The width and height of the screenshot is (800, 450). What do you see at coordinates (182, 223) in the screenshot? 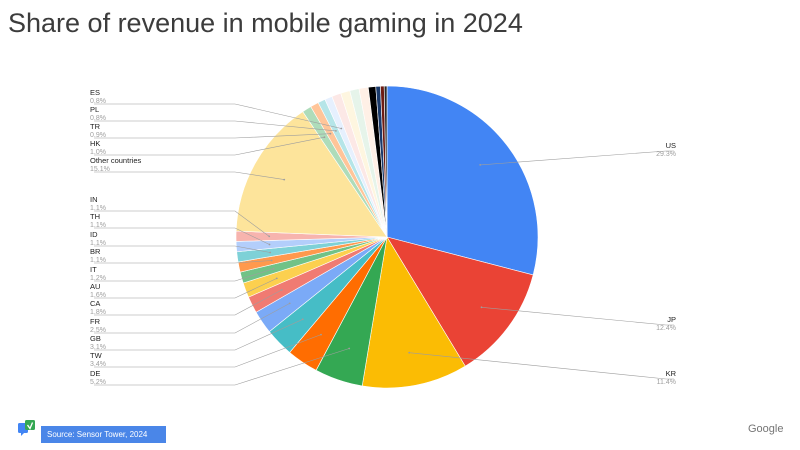
I see `leader-line-in` at bounding box center [182, 223].